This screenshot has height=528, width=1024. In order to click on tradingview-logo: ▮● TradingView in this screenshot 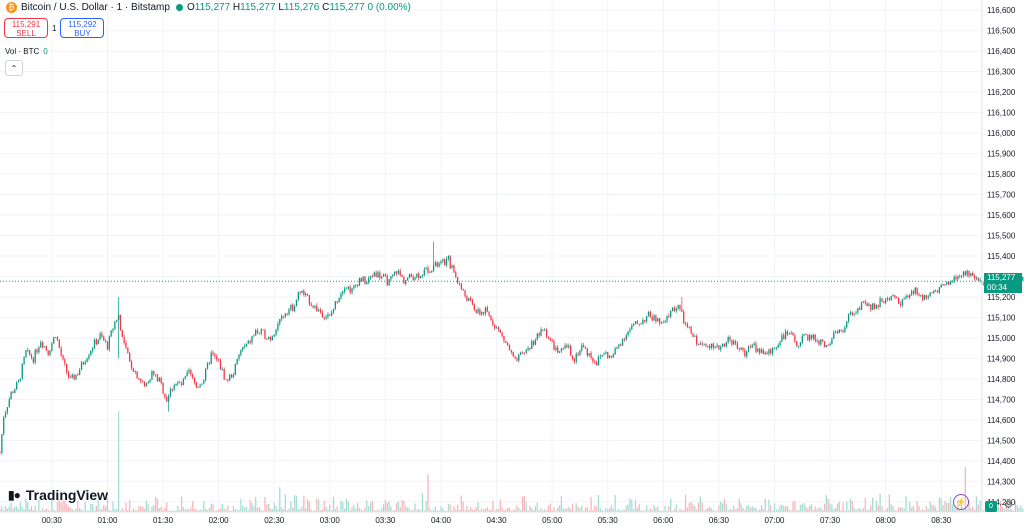, I will do `click(58, 495)`.